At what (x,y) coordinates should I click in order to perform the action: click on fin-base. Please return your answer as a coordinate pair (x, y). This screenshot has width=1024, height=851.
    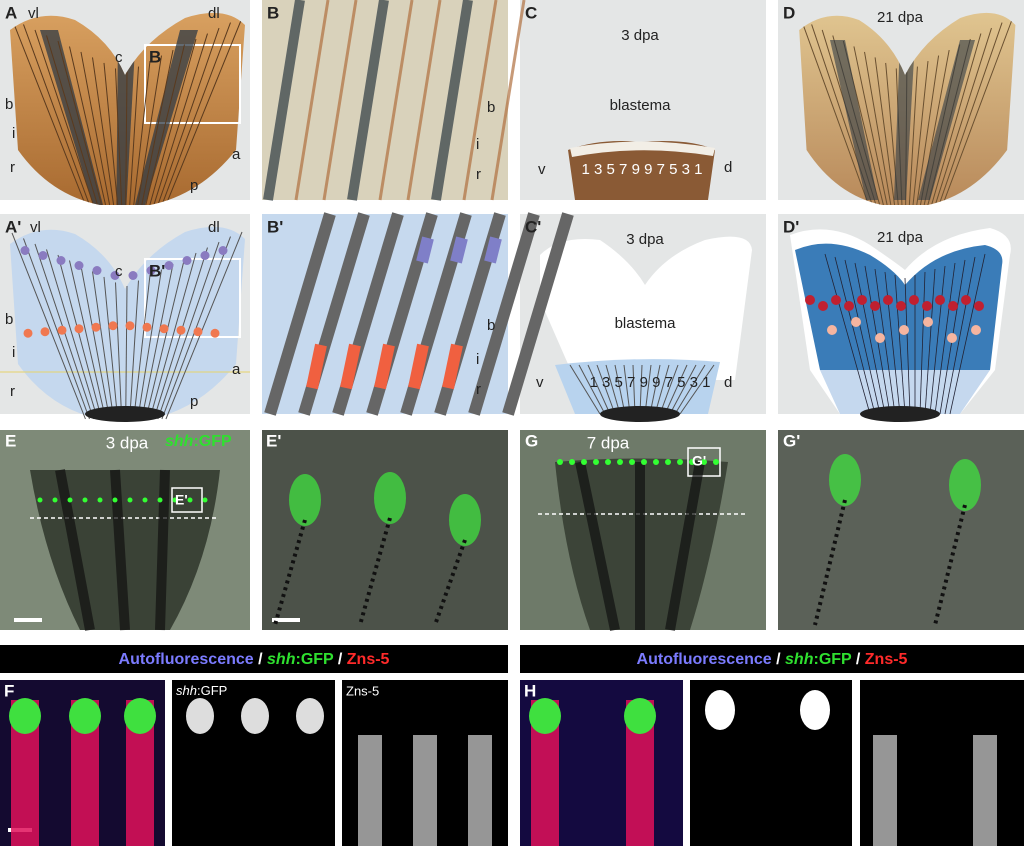
    Looking at the image, I should click on (900, 414).